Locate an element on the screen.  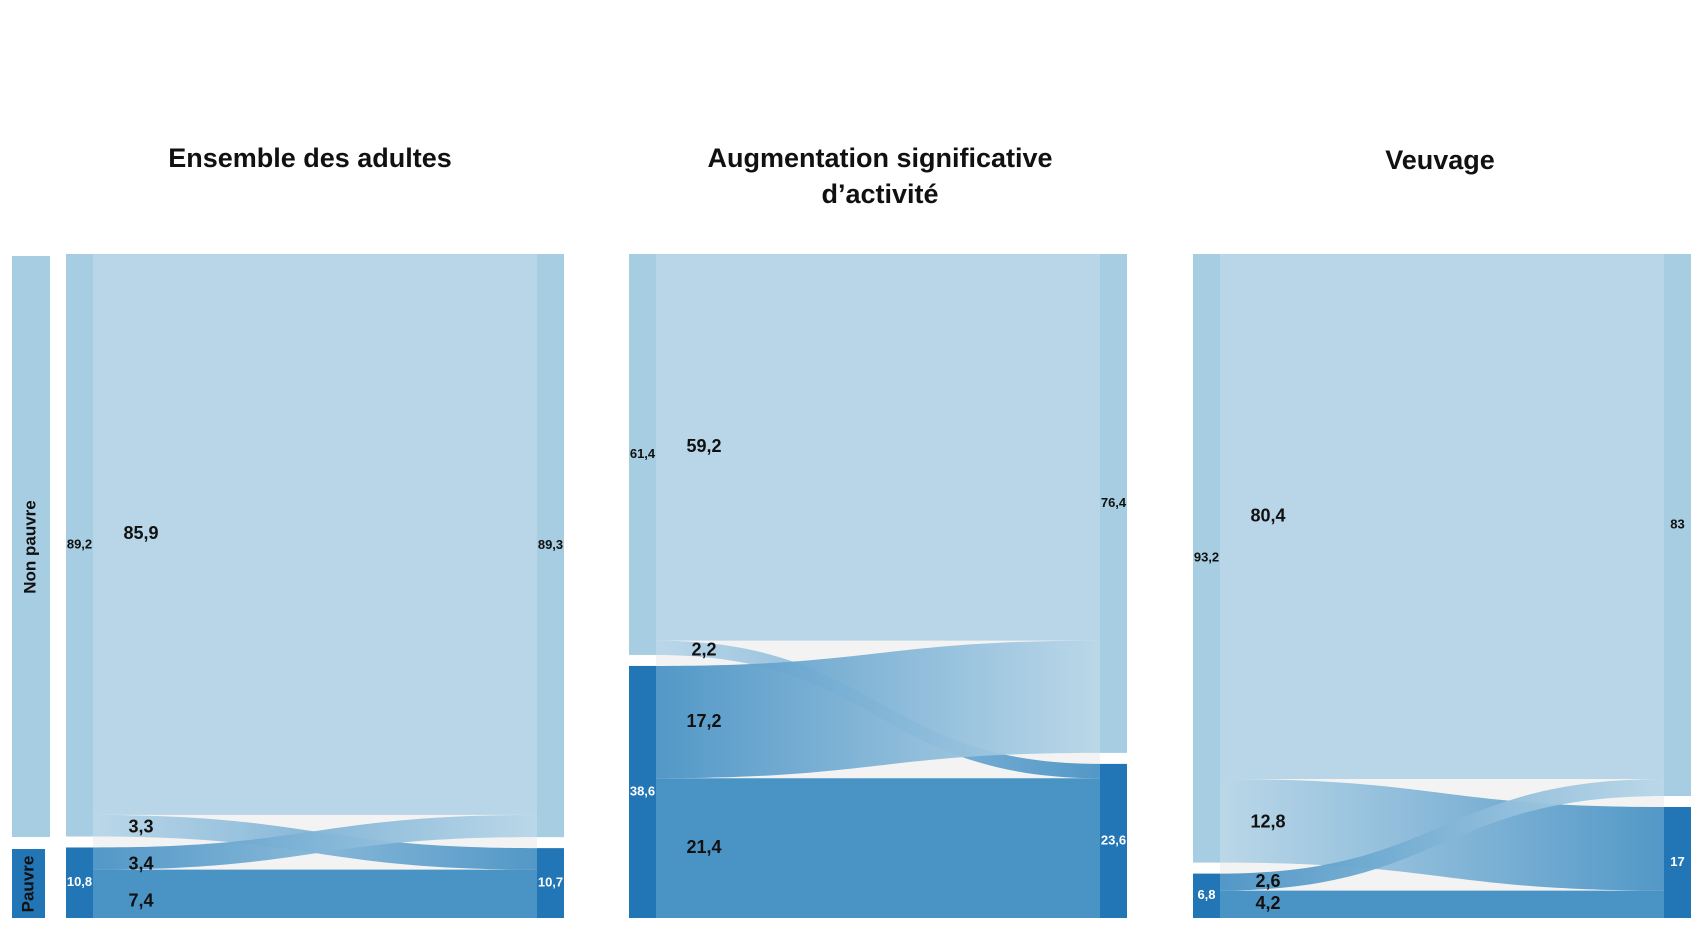
node-label-left-pauvre: 6,8 is located at coordinates (1206, 894).